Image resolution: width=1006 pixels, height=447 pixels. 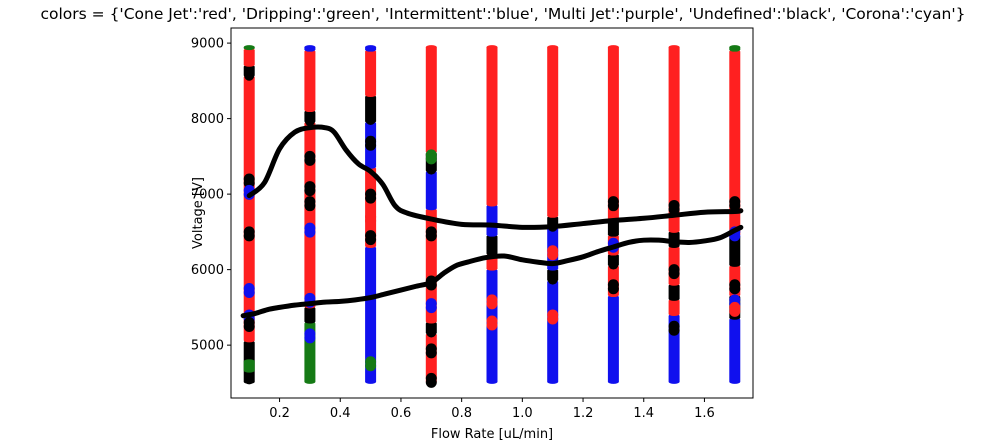 I want to click on x-axis: 0.2 0.4 0.6 0.8 1.0 1.2 1.4 1.6, so click(x=492, y=409).